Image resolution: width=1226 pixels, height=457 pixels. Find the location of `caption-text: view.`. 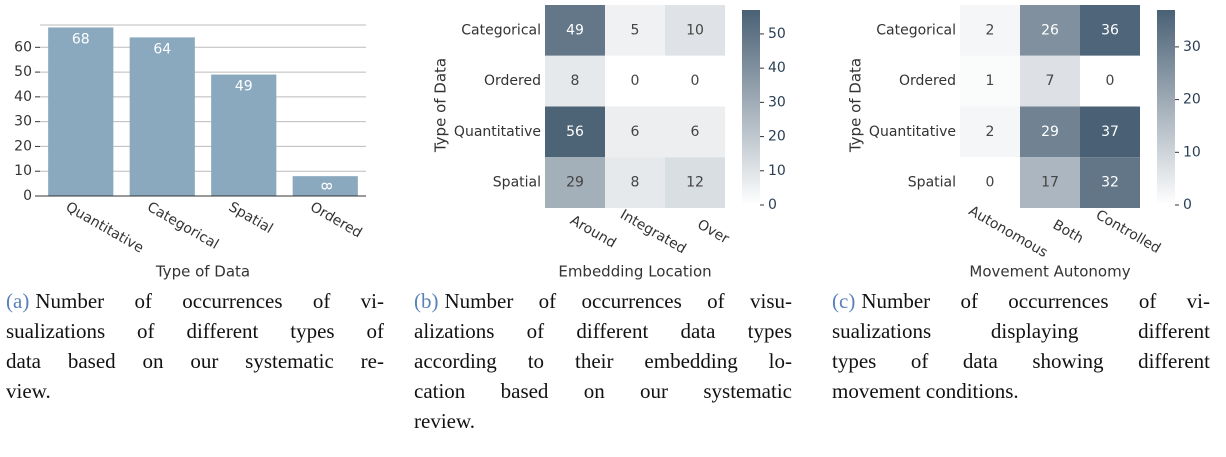

caption-text: view. is located at coordinates (28, 391).